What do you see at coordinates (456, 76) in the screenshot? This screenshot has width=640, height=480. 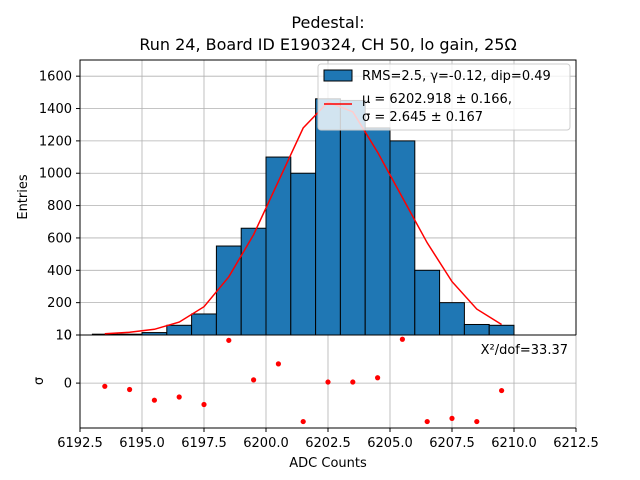 I see `legend-label-histogram: RMS=2.5, γ=-0.12, dip=0.49` at bounding box center [456, 76].